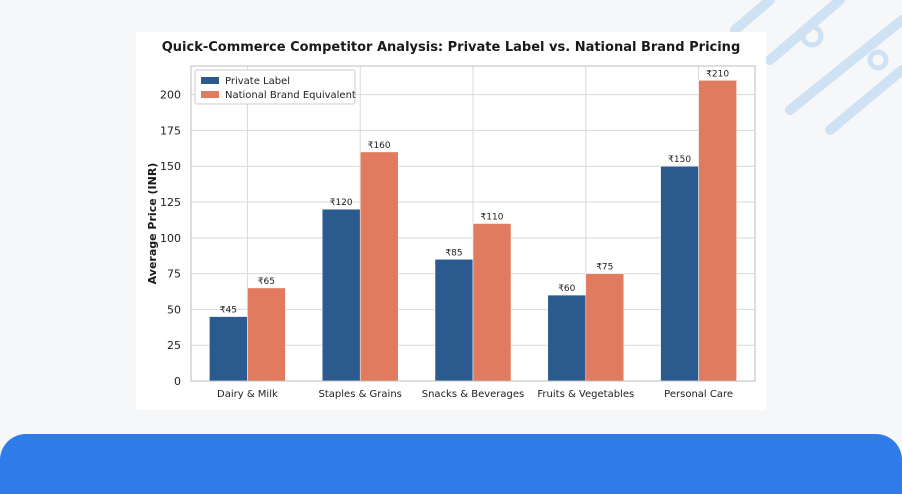 This screenshot has height=494, width=902. I want to click on x-tick-label: Fruits & Vegetables, so click(585, 394).